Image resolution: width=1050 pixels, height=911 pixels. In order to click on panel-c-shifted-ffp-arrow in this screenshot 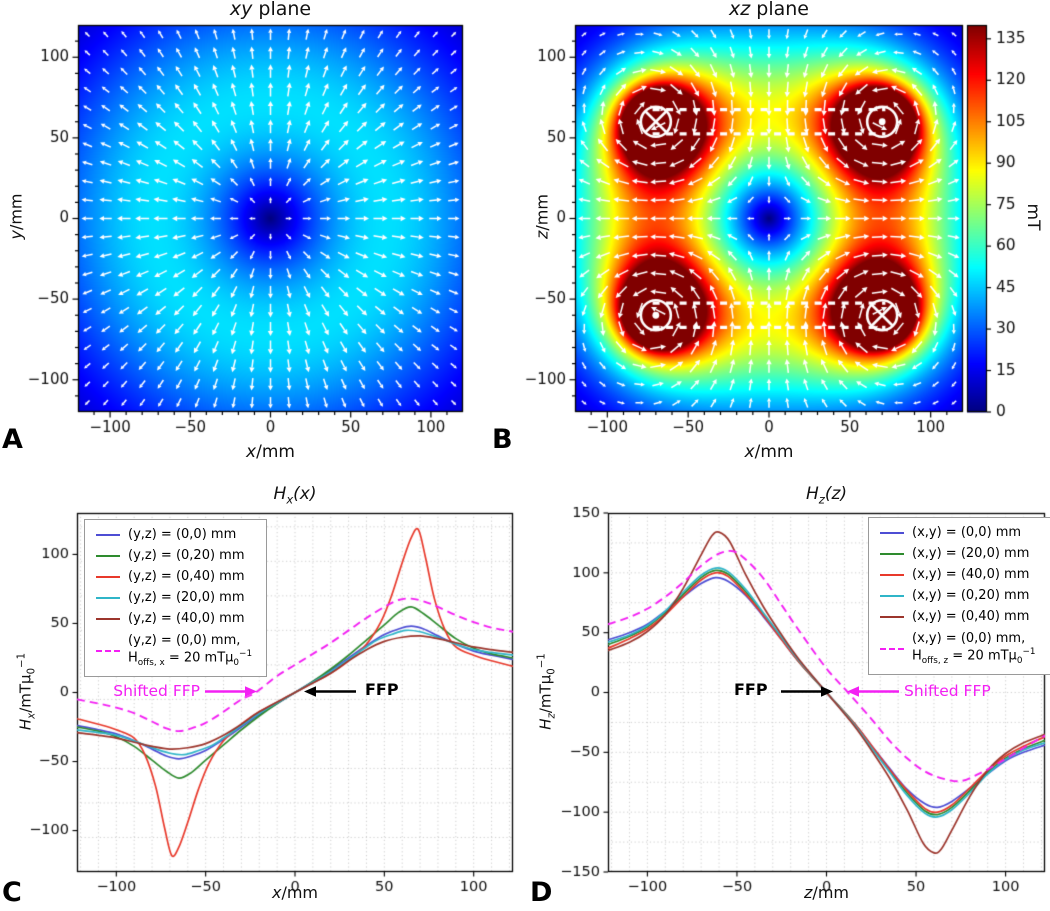, I will do `click(231, 691)`.